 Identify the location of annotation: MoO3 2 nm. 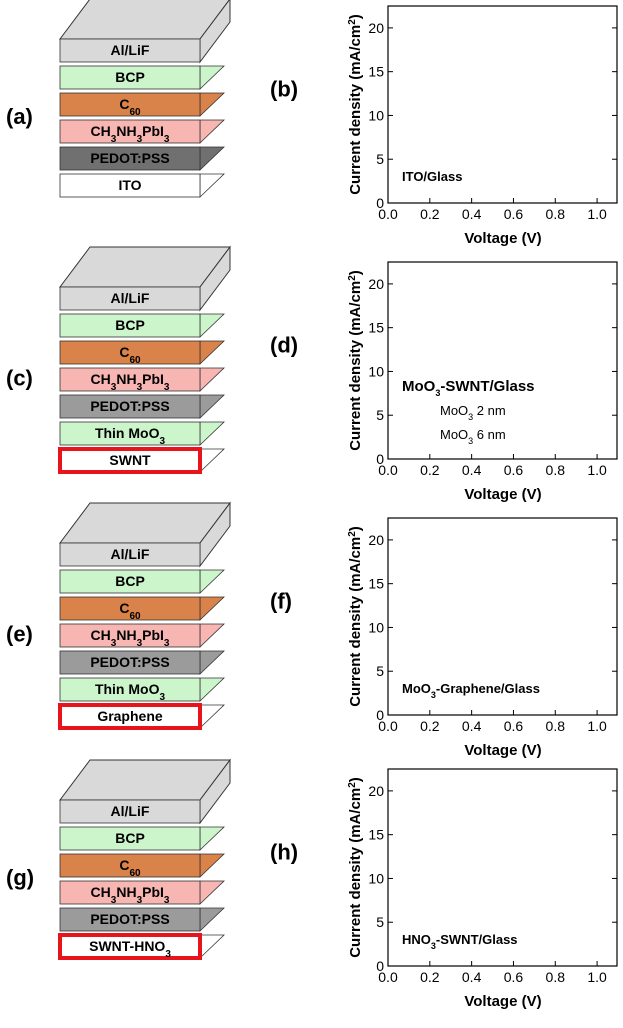
(473, 412).